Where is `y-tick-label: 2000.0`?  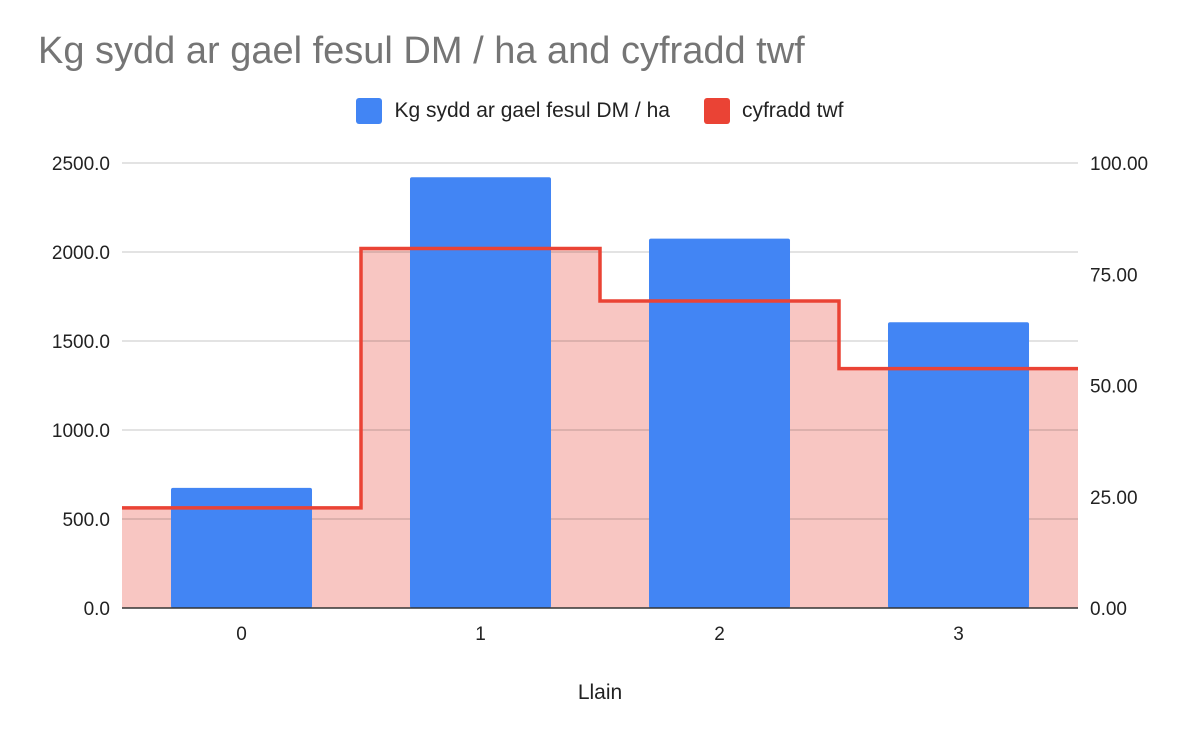
y-tick-label: 2000.0 is located at coordinates (81, 253).